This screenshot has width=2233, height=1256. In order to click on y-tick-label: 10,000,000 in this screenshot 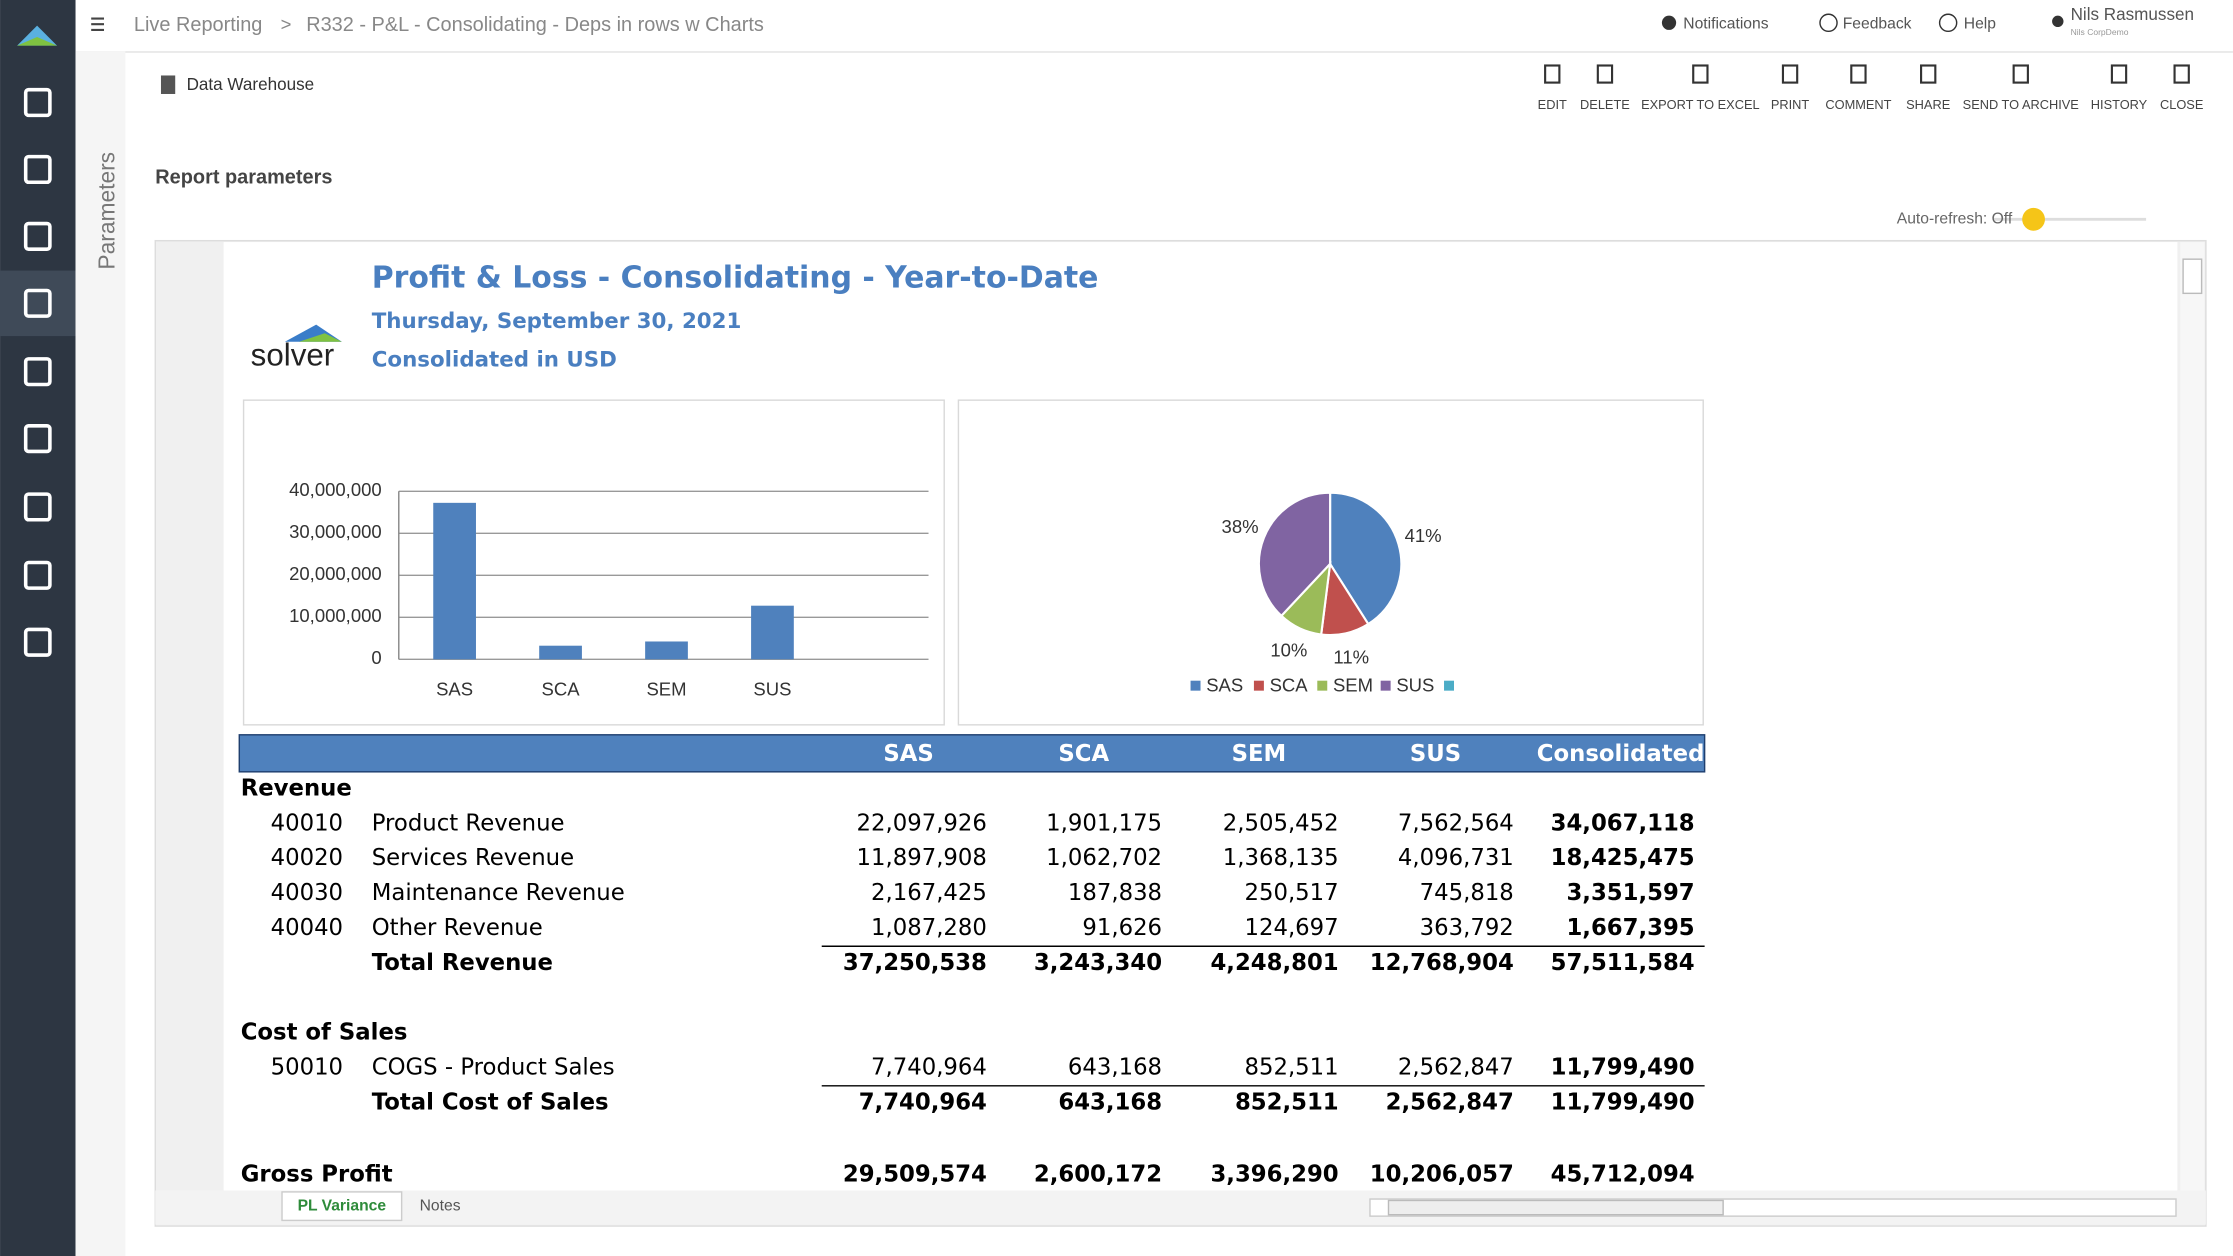, I will do `click(335, 615)`.